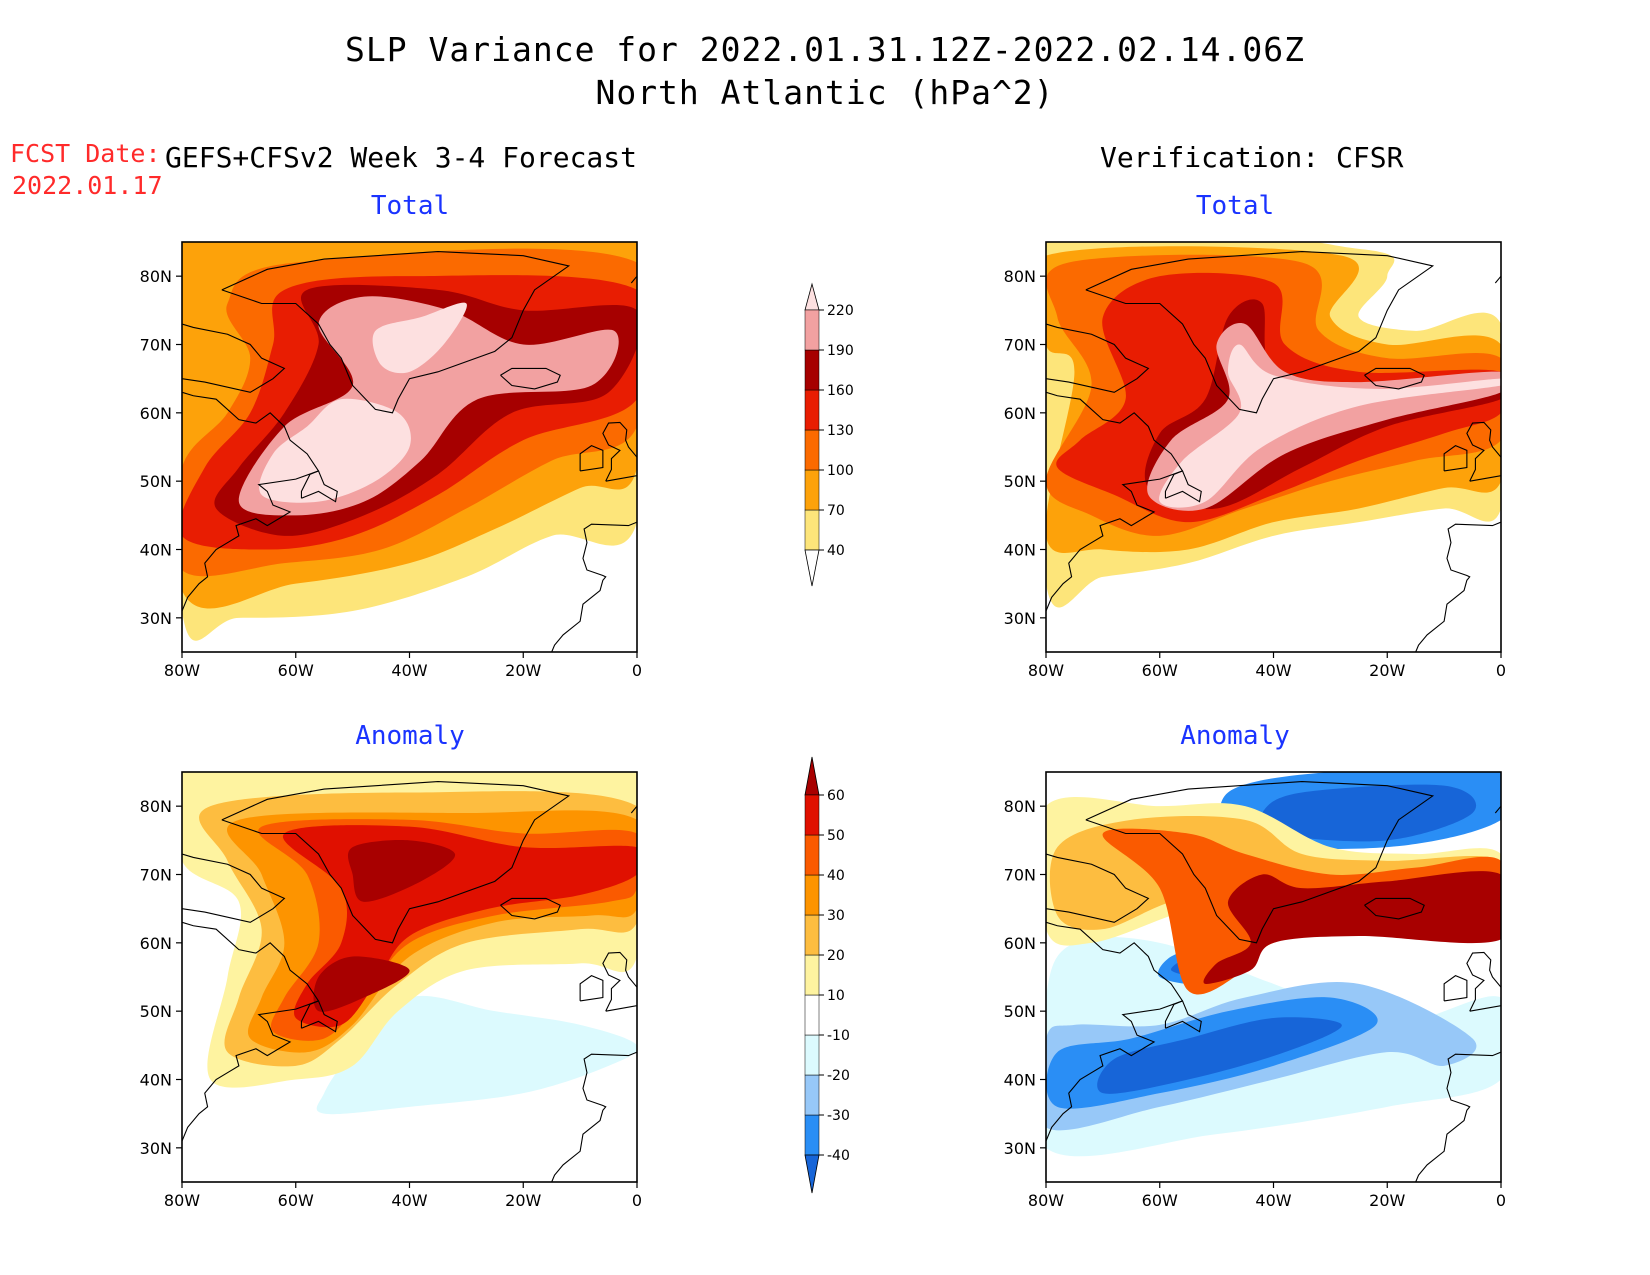  I want to click on colorbar-label: 160, so click(840, 391).